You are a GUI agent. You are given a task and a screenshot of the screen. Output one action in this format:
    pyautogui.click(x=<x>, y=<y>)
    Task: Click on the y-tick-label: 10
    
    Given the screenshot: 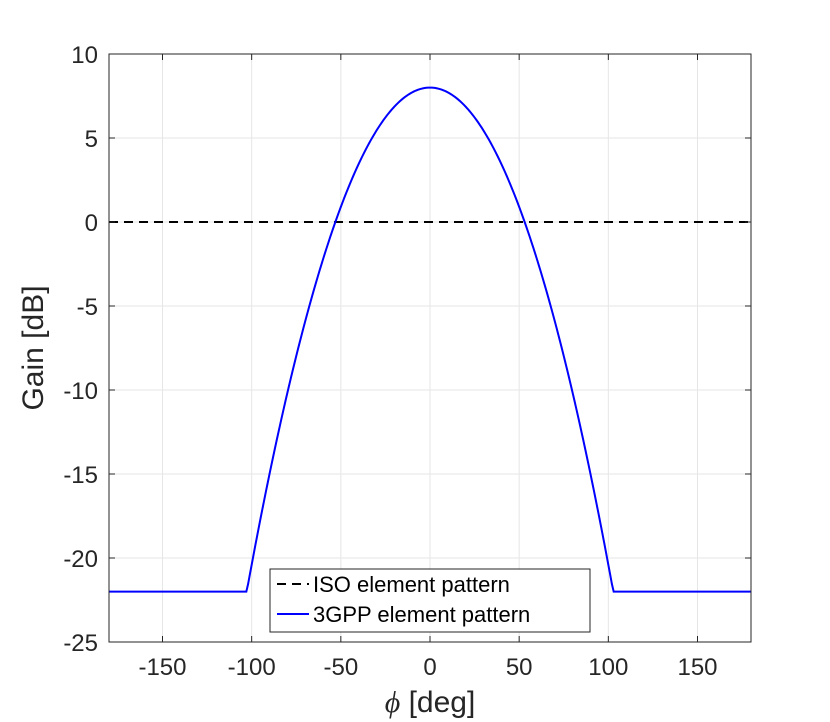 What is the action you would take?
    pyautogui.click(x=84, y=55)
    